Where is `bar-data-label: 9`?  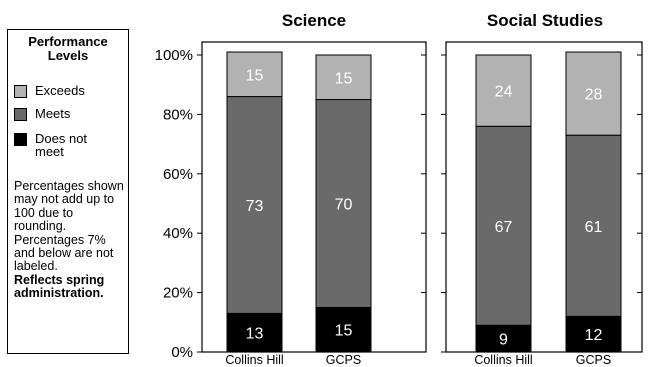
bar-data-label: 9 is located at coordinates (503, 340).